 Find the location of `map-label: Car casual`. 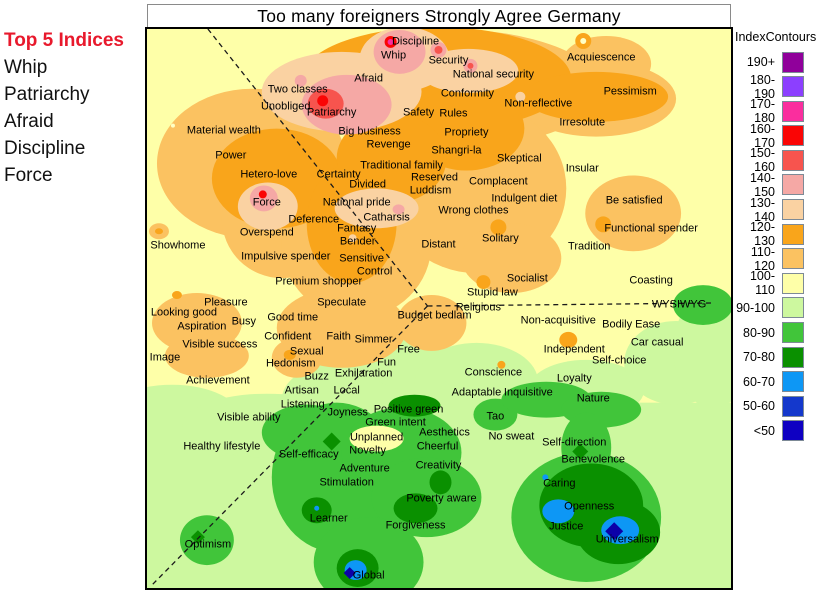

map-label: Car casual is located at coordinates (657, 342).